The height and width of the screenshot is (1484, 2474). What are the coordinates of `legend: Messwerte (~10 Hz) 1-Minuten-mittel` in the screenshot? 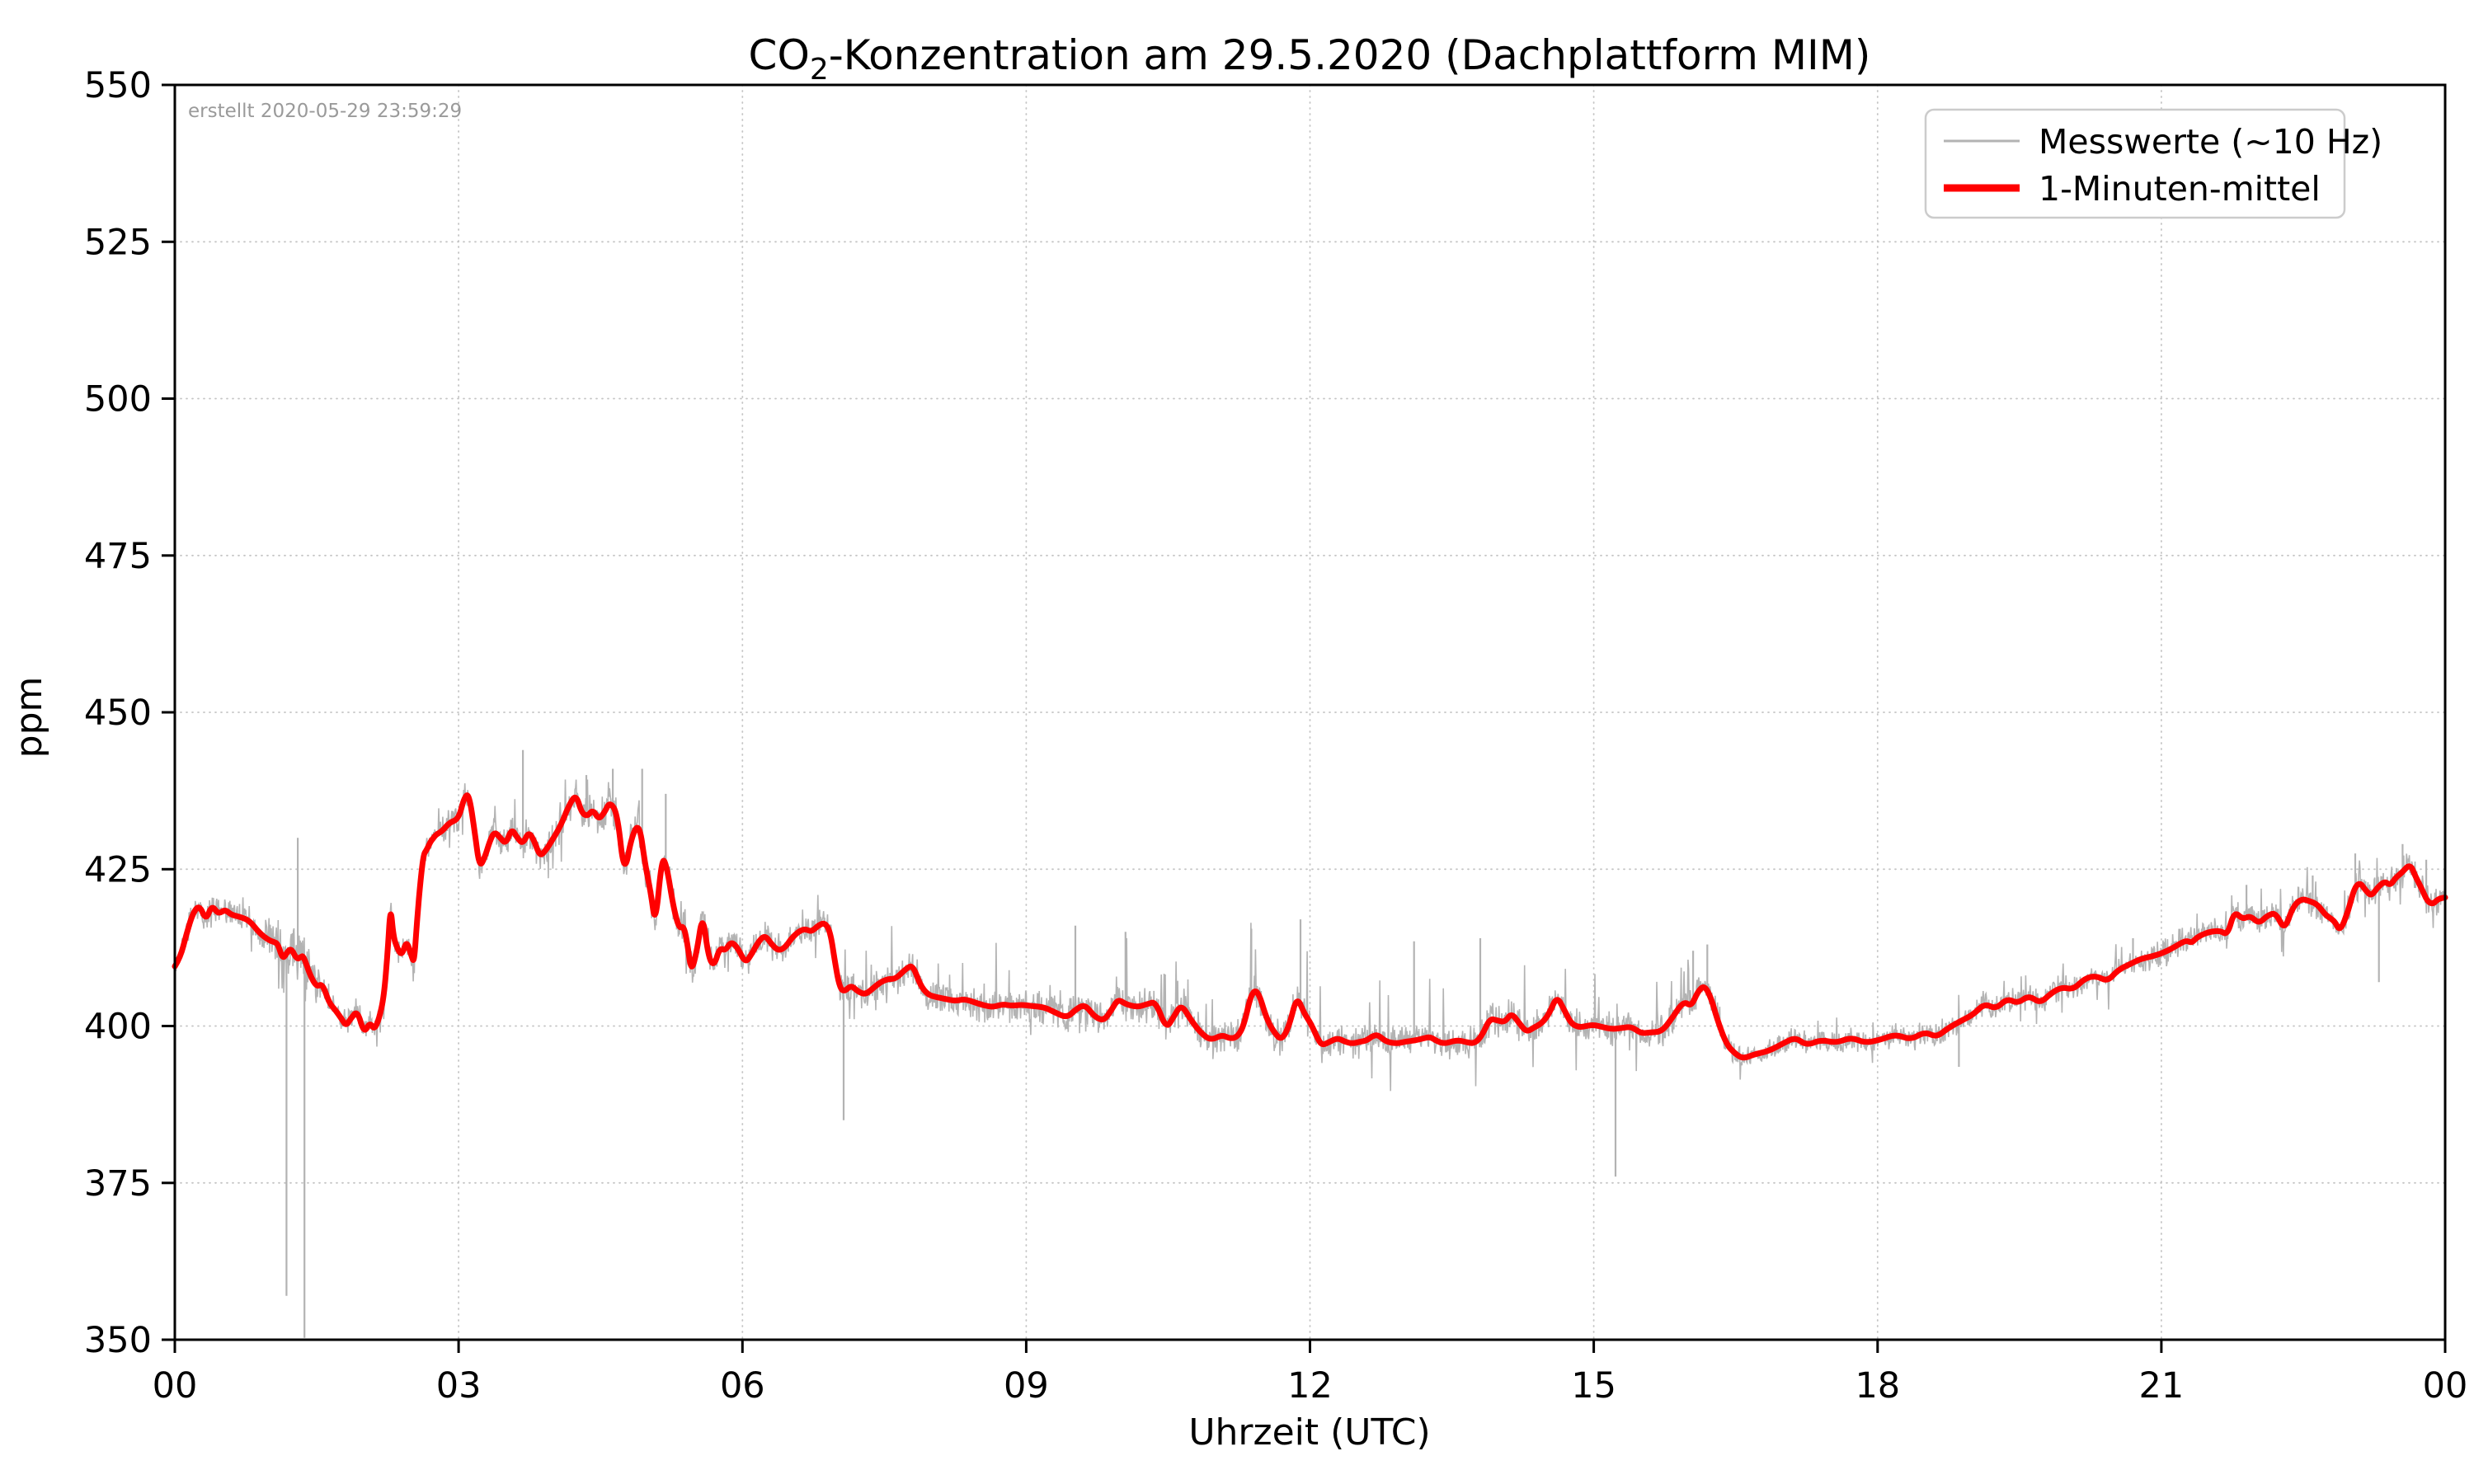 It's located at (2153, 163).